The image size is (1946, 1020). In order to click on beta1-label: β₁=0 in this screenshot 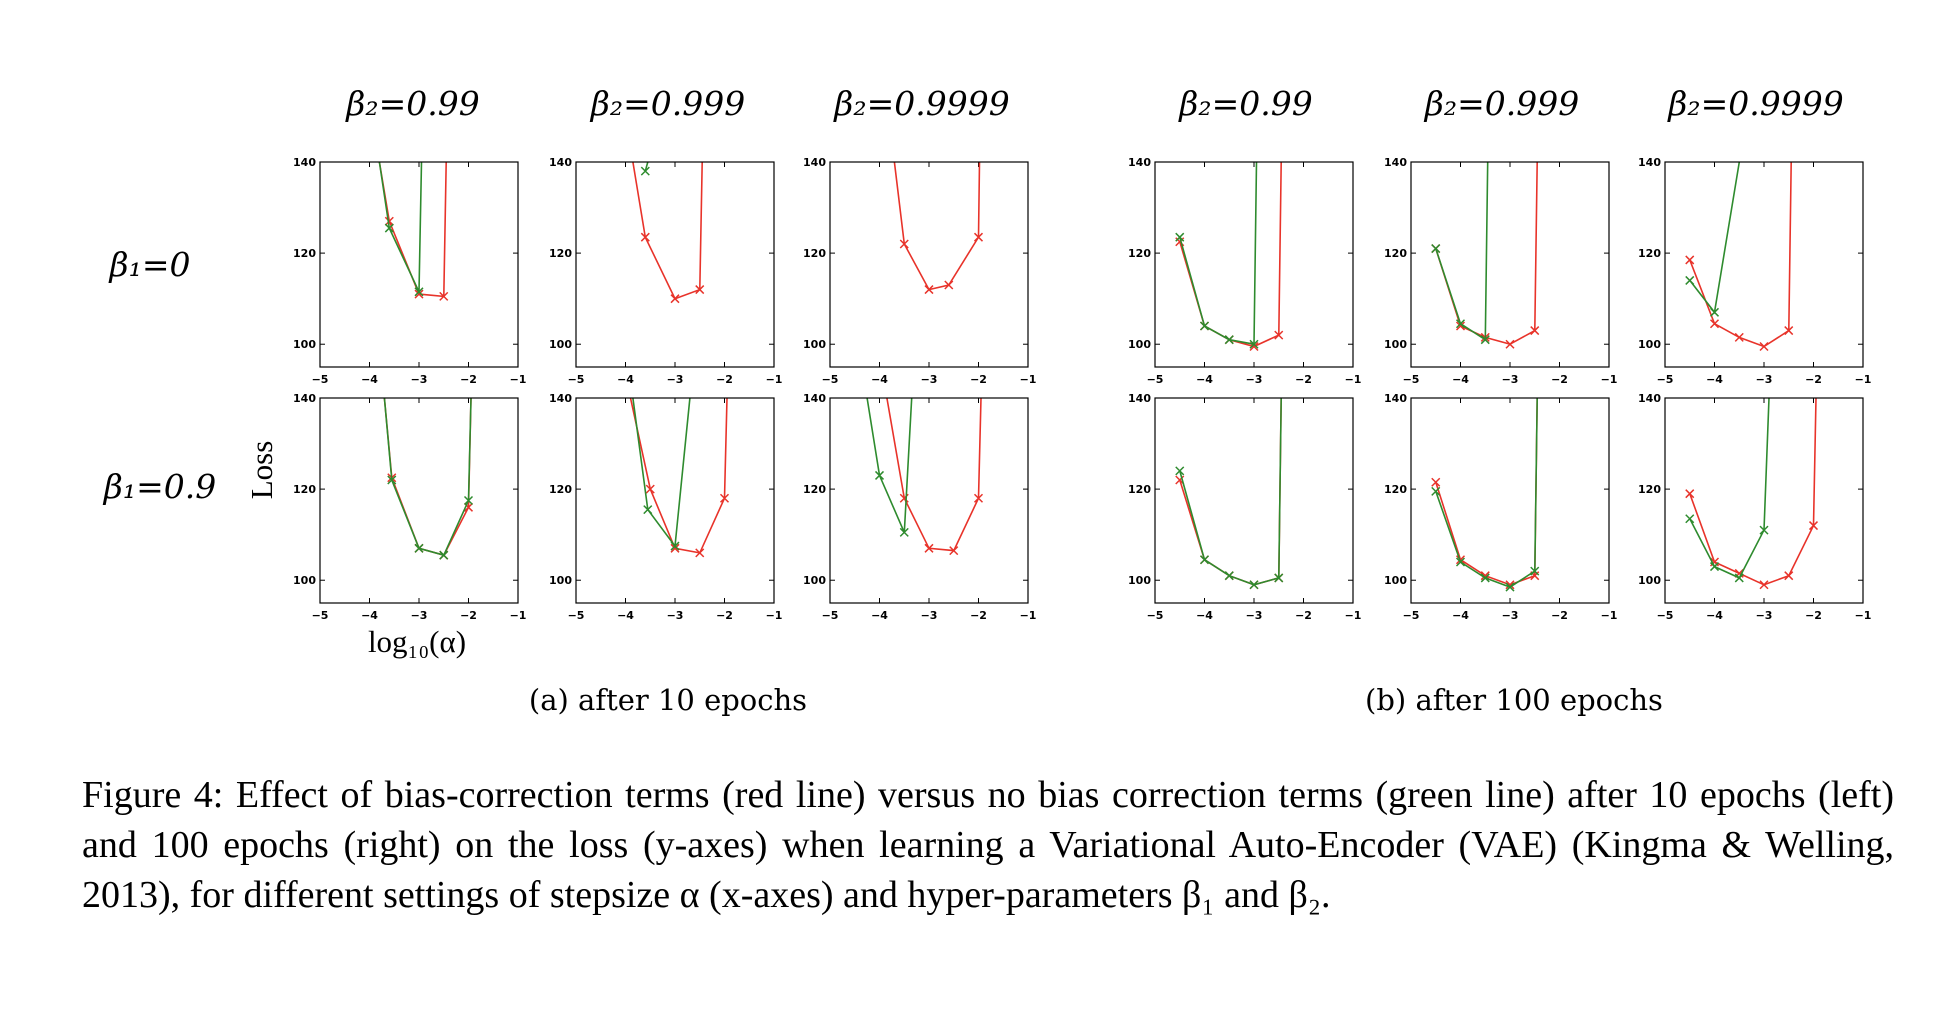, I will do `click(149, 264)`.